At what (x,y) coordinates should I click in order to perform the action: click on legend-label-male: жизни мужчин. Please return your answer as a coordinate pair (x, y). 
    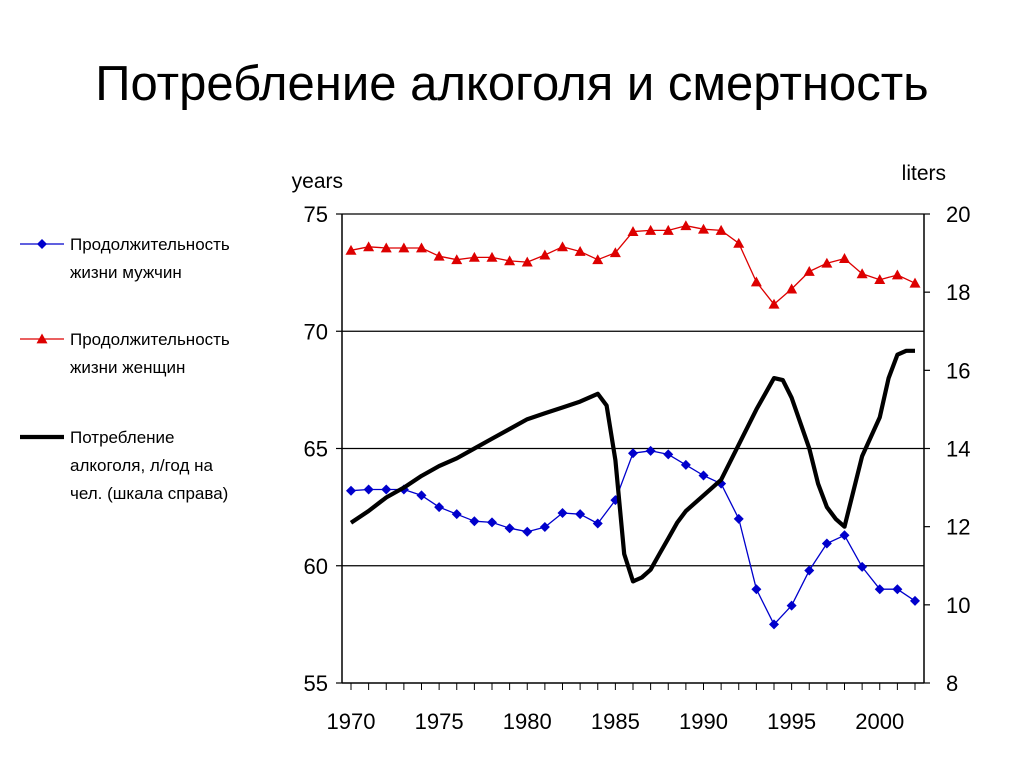
    Looking at the image, I should click on (126, 272).